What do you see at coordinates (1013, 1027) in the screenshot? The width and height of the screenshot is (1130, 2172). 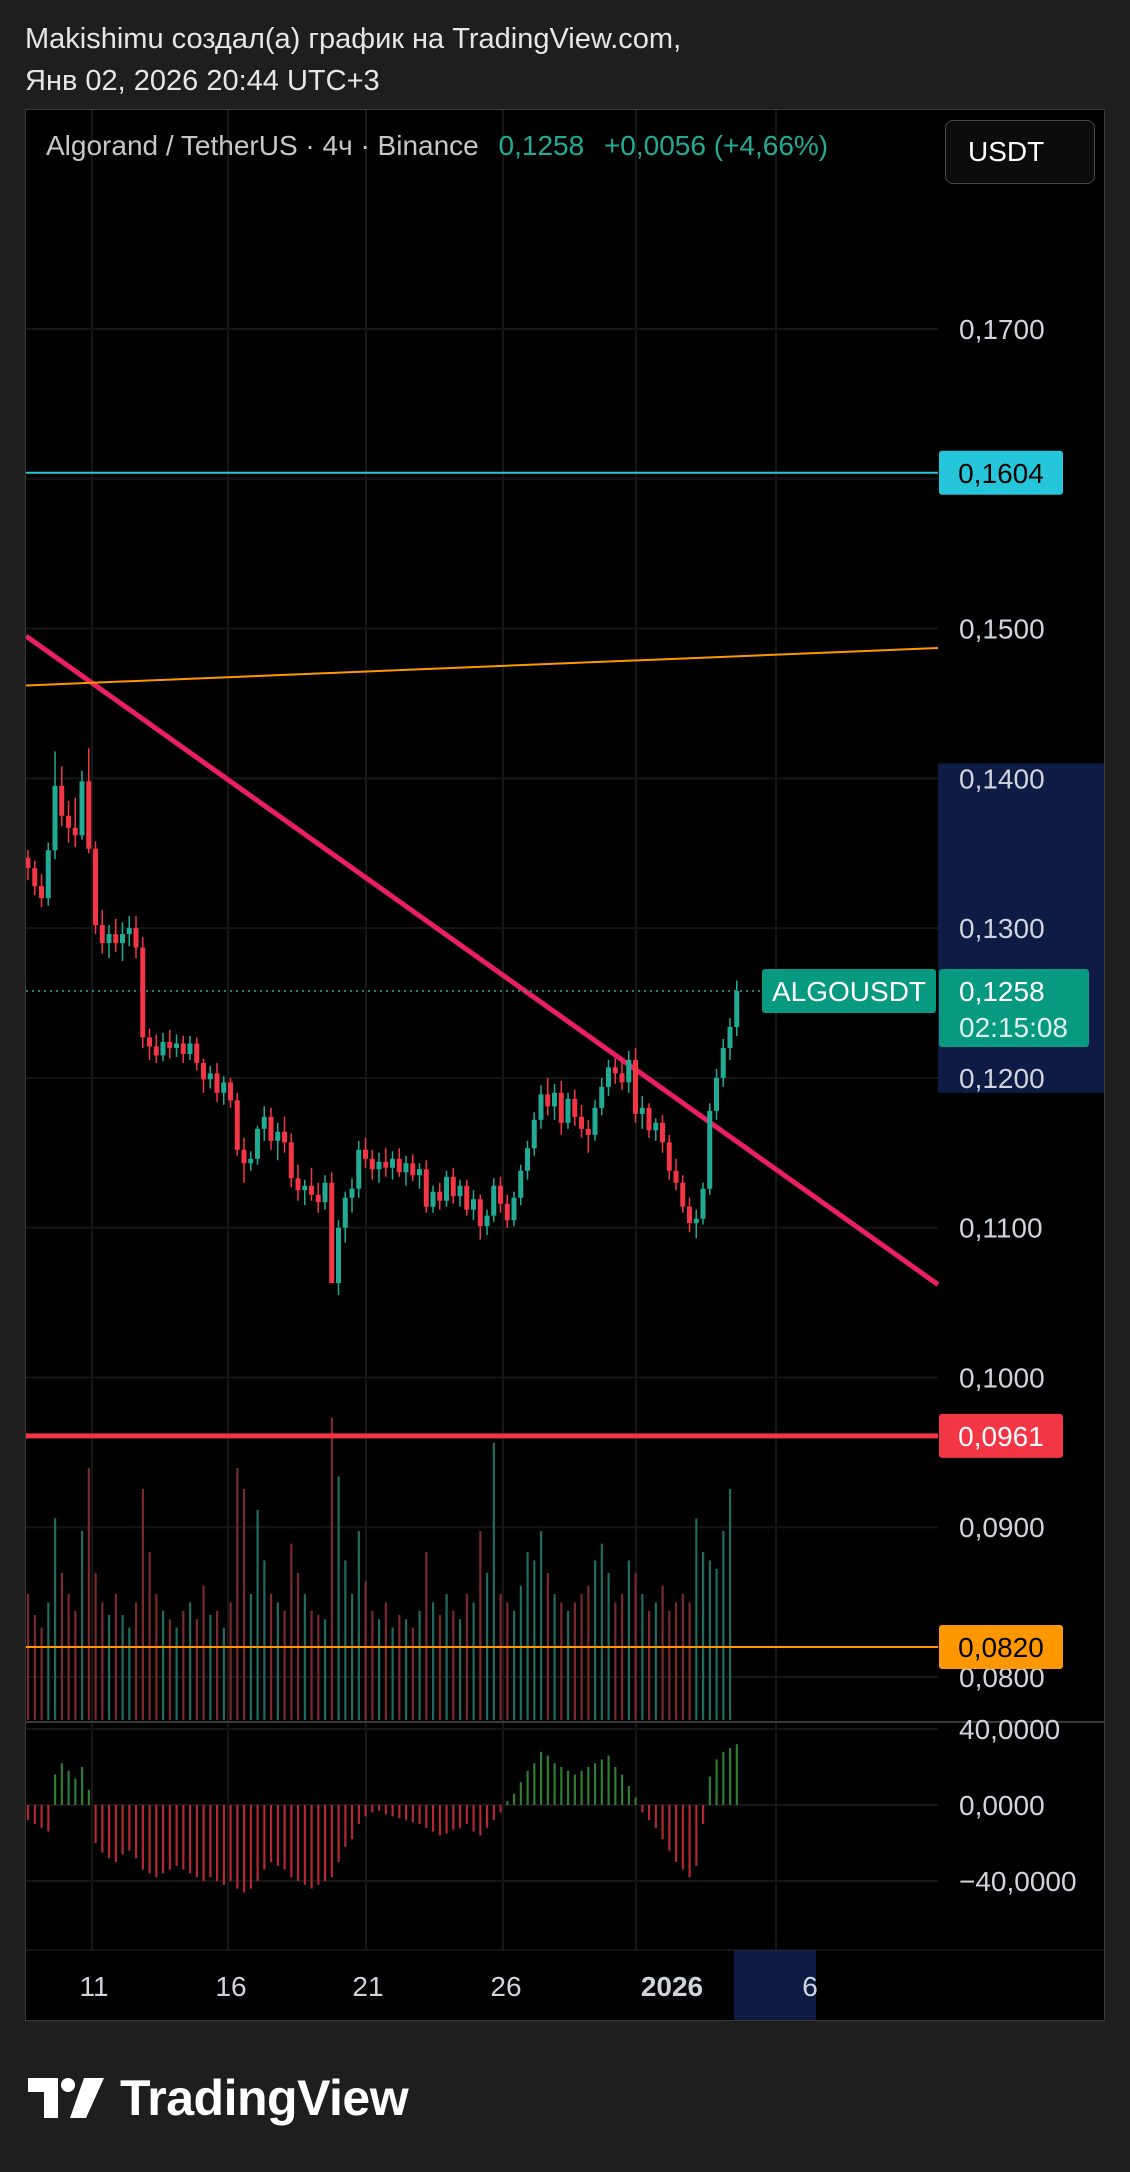 I see `last-price-countdown: 02:15:08` at bounding box center [1013, 1027].